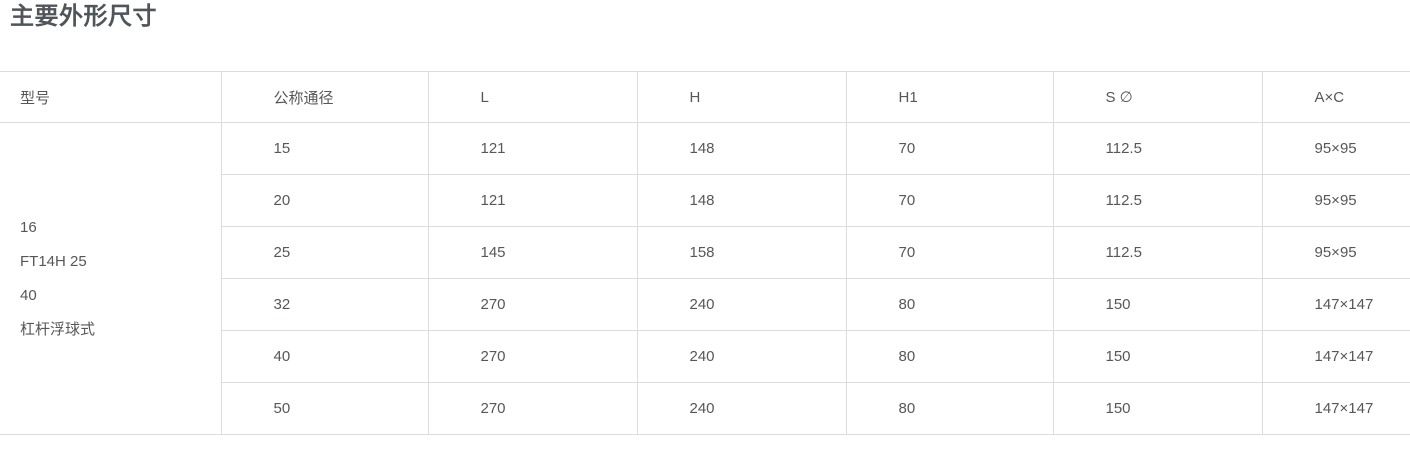  Describe the element at coordinates (741, 97) in the screenshot. I see `col-header-h: H` at that location.